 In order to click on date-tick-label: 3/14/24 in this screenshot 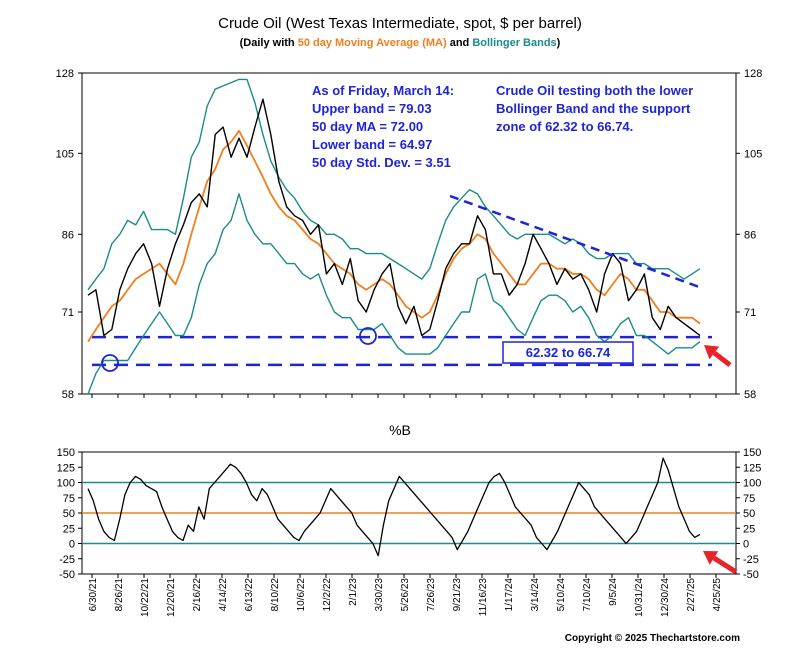, I will do `click(535, 595)`.